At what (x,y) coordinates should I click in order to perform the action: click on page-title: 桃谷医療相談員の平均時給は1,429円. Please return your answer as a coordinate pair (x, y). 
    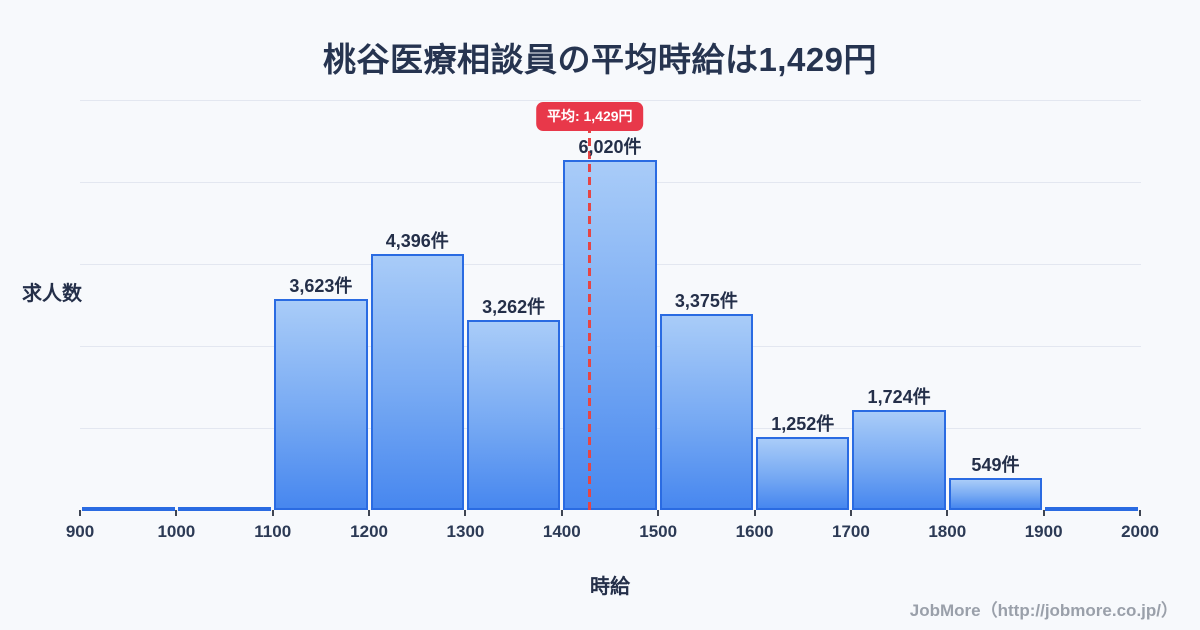
    Looking at the image, I should click on (600, 59).